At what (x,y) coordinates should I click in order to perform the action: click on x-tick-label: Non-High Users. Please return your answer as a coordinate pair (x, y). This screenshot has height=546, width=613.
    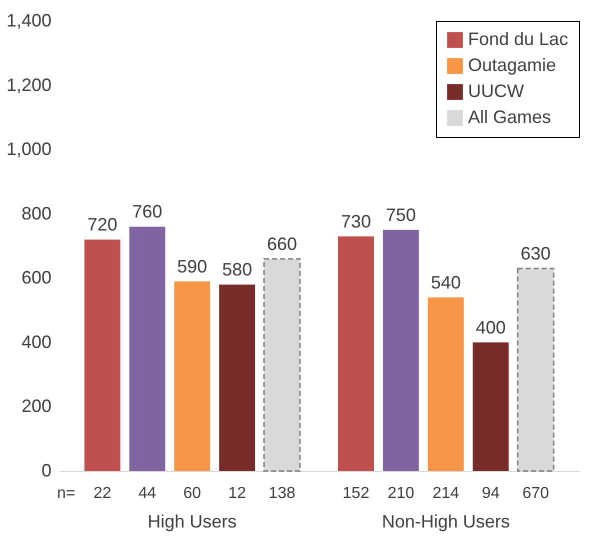
    Looking at the image, I should click on (446, 522).